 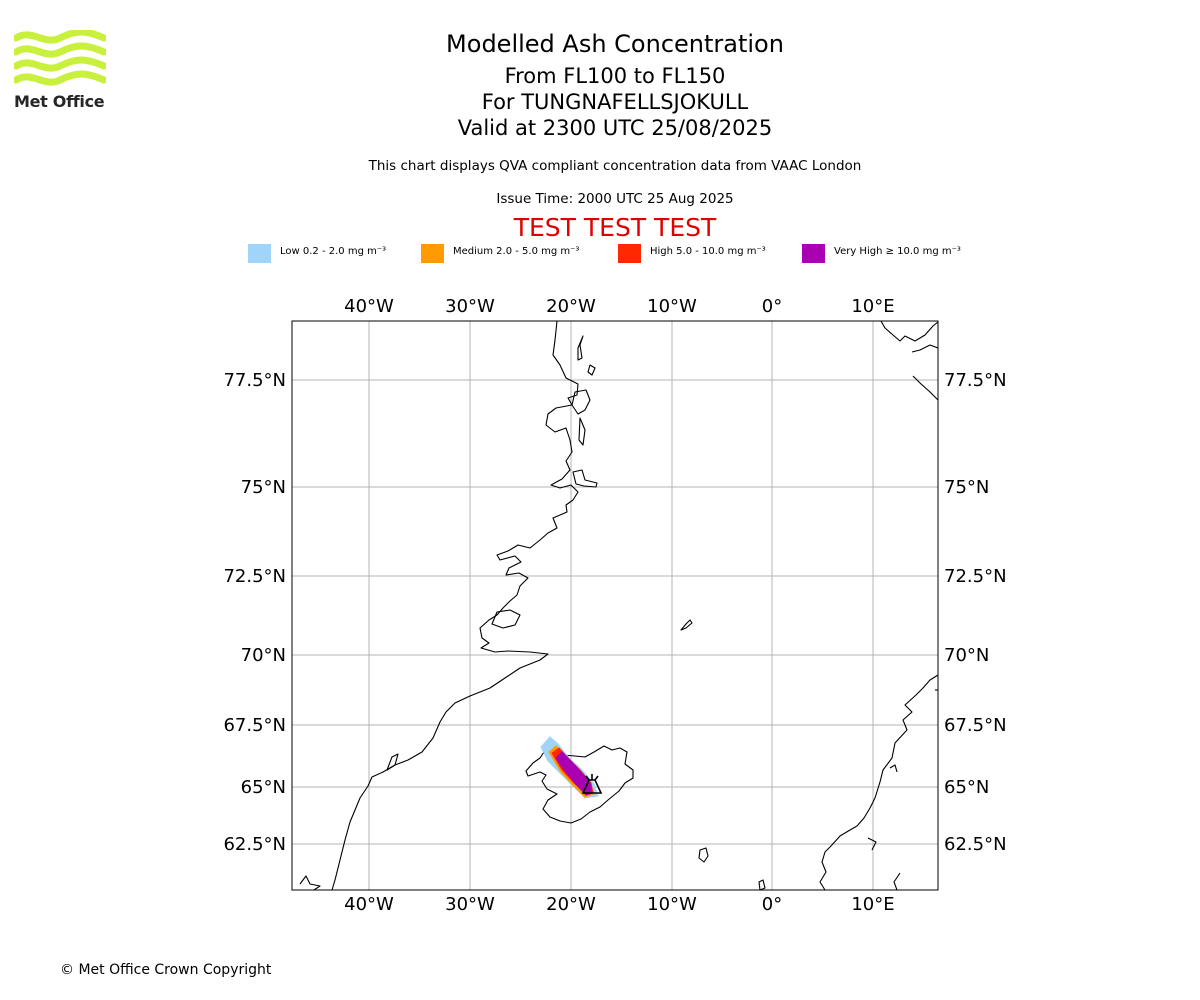 What do you see at coordinates (592, 784) in the screenshot?
I see `volcano-icon` at bounding box center [592, 784].